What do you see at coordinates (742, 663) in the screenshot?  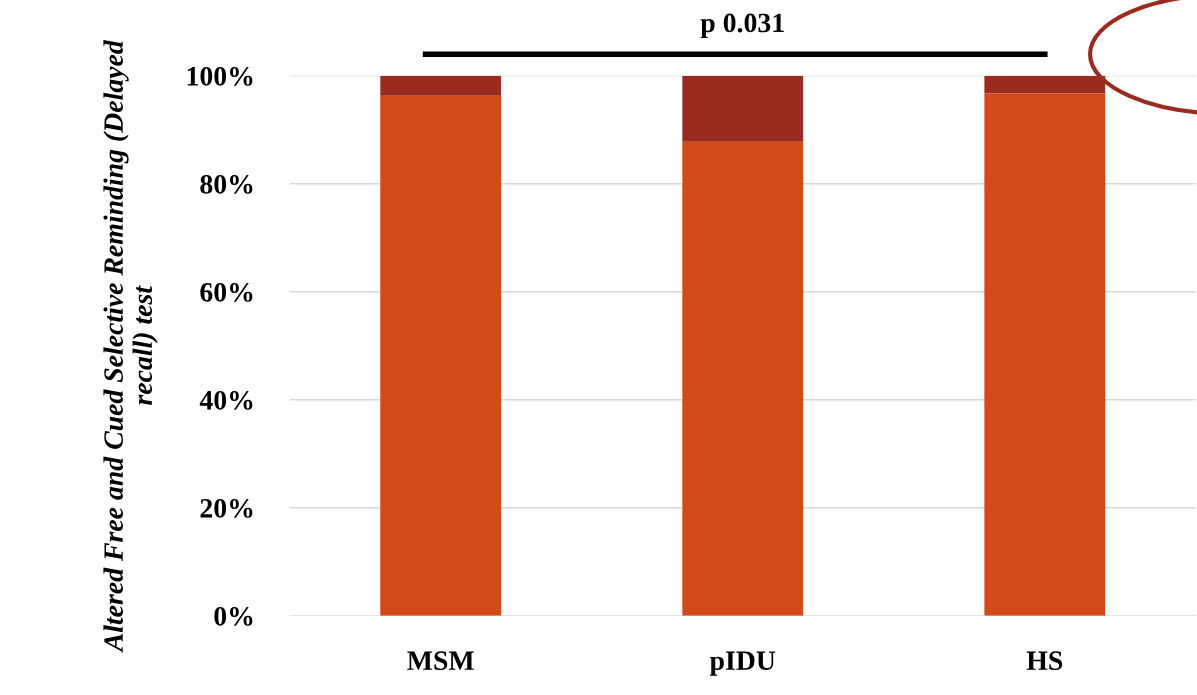 I see `x-tick-label: pIDU` at bounding box center [742, 663].